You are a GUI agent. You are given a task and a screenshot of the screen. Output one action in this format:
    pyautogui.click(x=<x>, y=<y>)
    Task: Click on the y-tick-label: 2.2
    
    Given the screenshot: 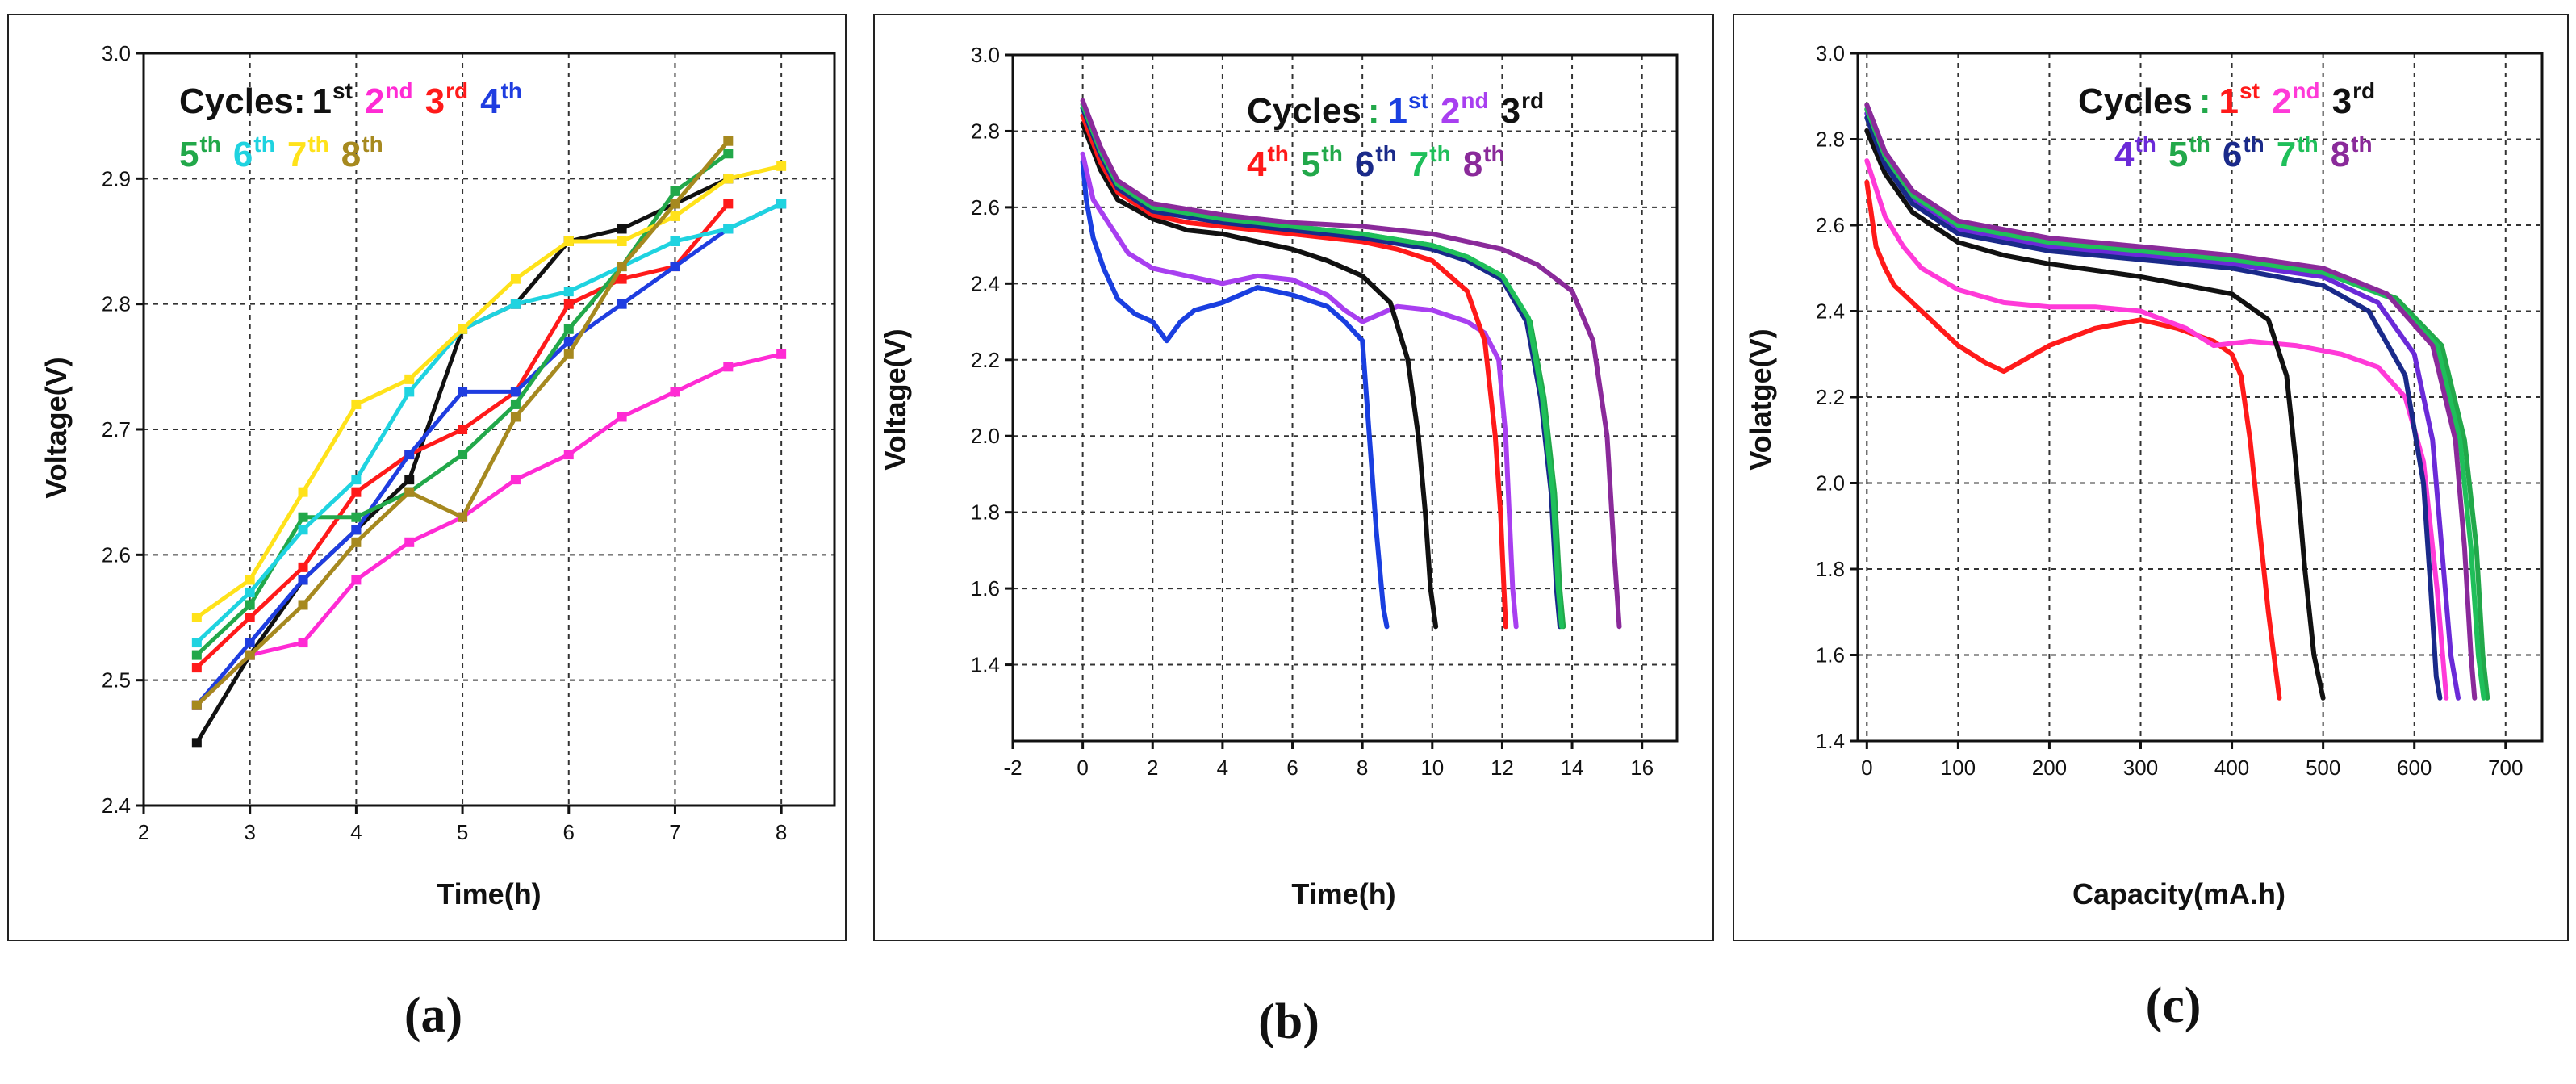 What is the action you would take?
    pyautogui.click(x=985, y=360)
    